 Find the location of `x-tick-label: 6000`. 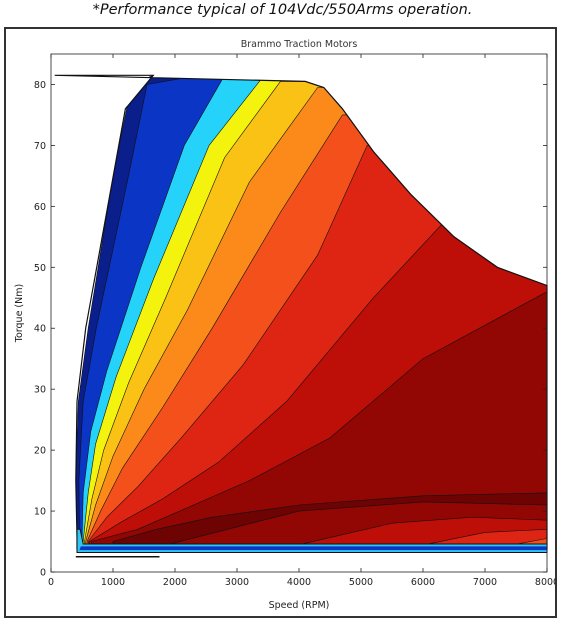

x-tick-label: 6000 is located at coordinates (423, 582).